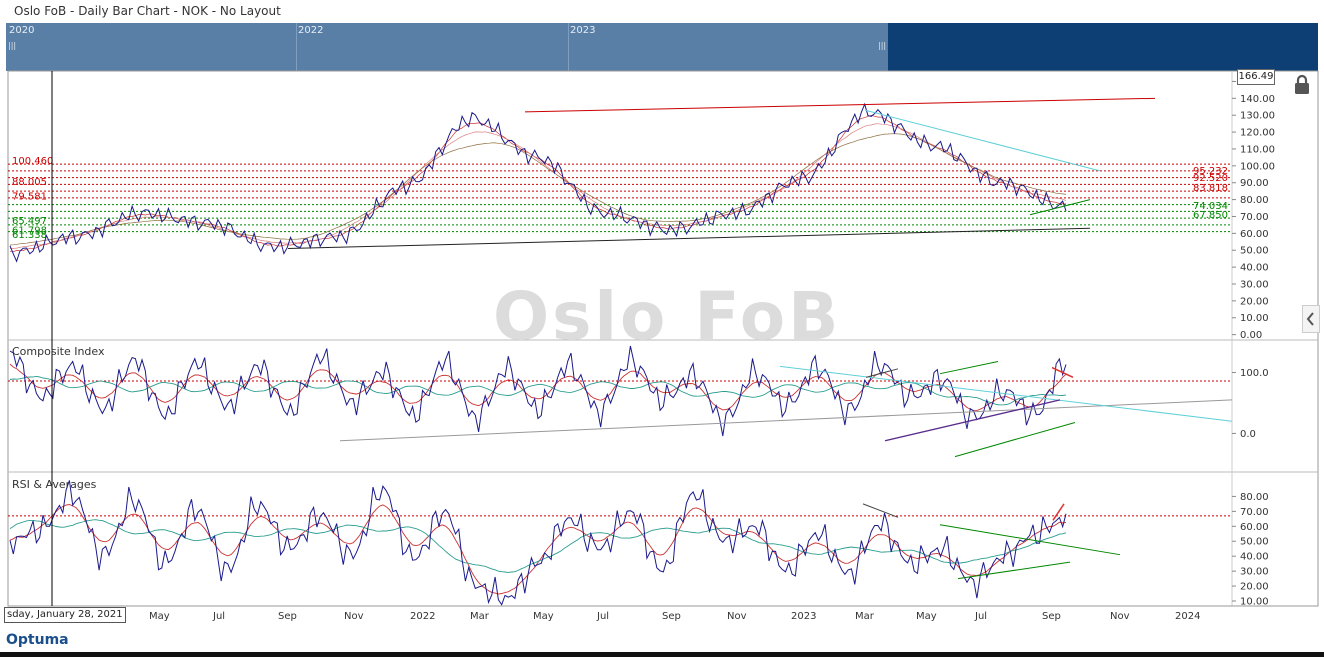 Image resolution: width=1324 pixels, height=657 pixels. I want to click on x-axis-label: 2024, so click(1188, 616).